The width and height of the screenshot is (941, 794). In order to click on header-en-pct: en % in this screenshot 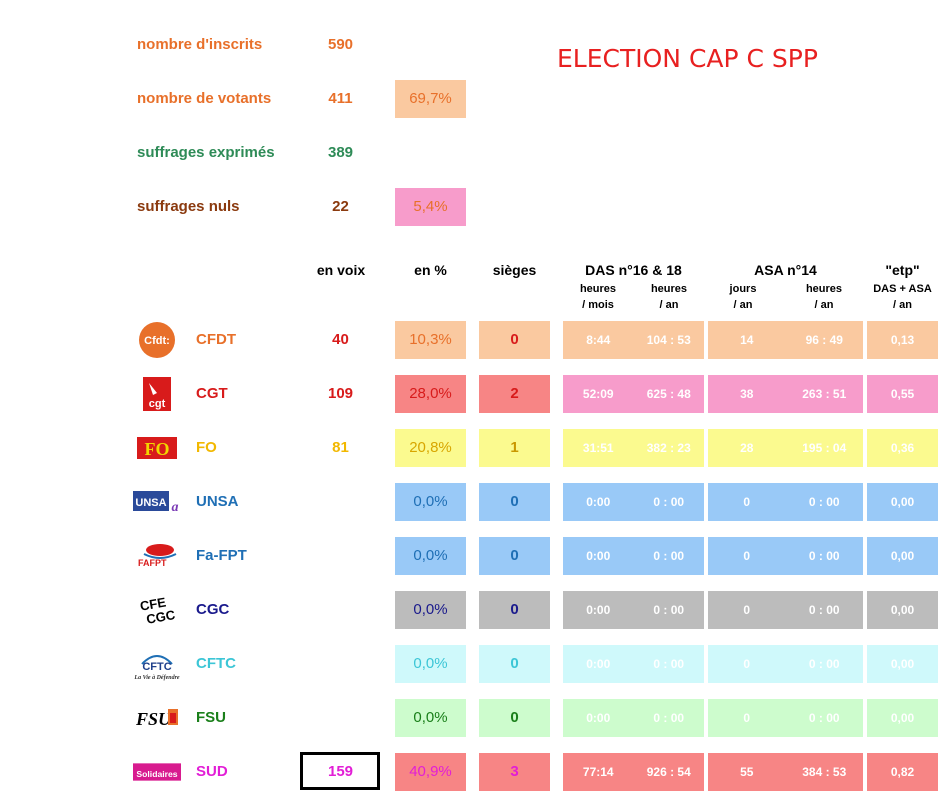, I will do `click(430, 270)`.